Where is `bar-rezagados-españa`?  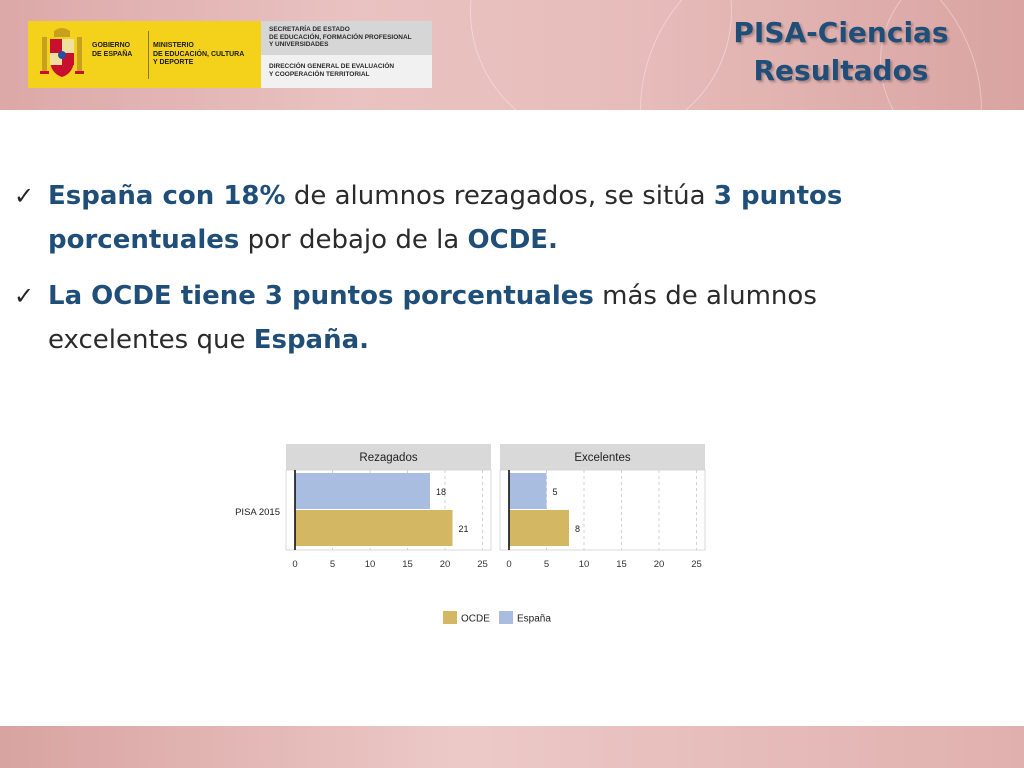 bar-rezagados-españa is located at coordinates (362, 491).